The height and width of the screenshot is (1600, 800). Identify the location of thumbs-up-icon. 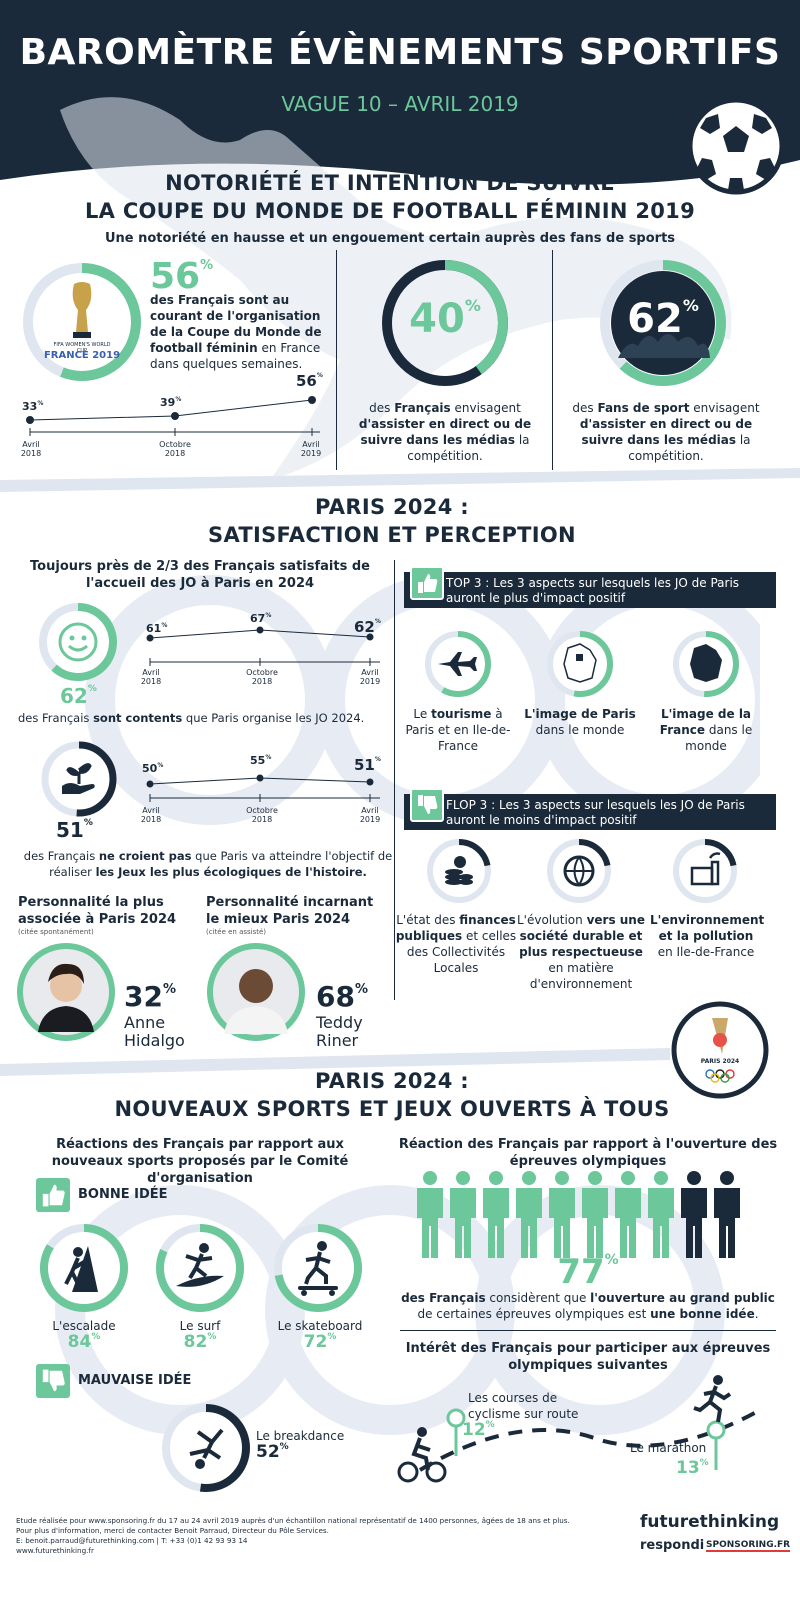
(427, 583).